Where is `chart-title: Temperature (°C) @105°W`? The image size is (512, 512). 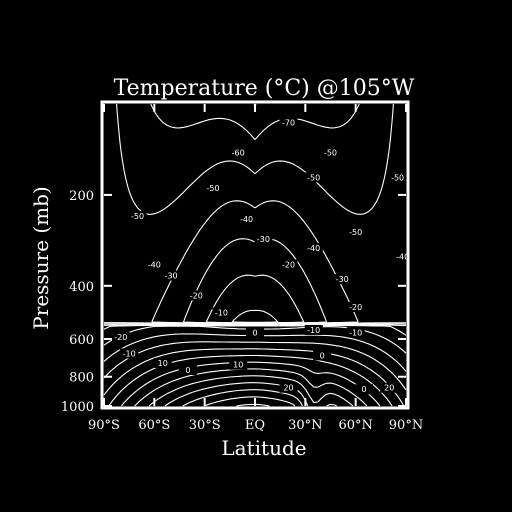 chart-title: Temperature (°C) @105°W is located at coordinates (264, 88).